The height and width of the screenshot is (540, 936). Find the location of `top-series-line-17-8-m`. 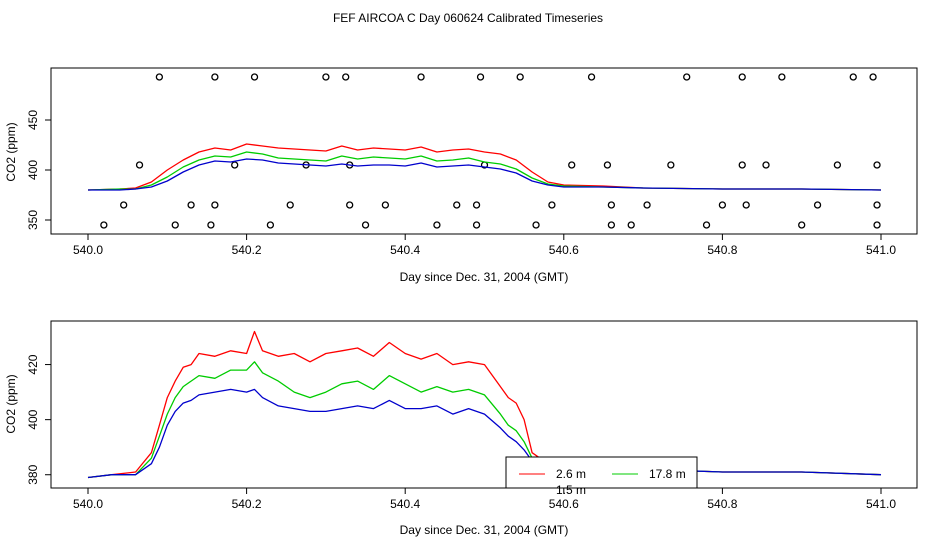

top-series-line-17-8-m is located at coordinates (484, 171).